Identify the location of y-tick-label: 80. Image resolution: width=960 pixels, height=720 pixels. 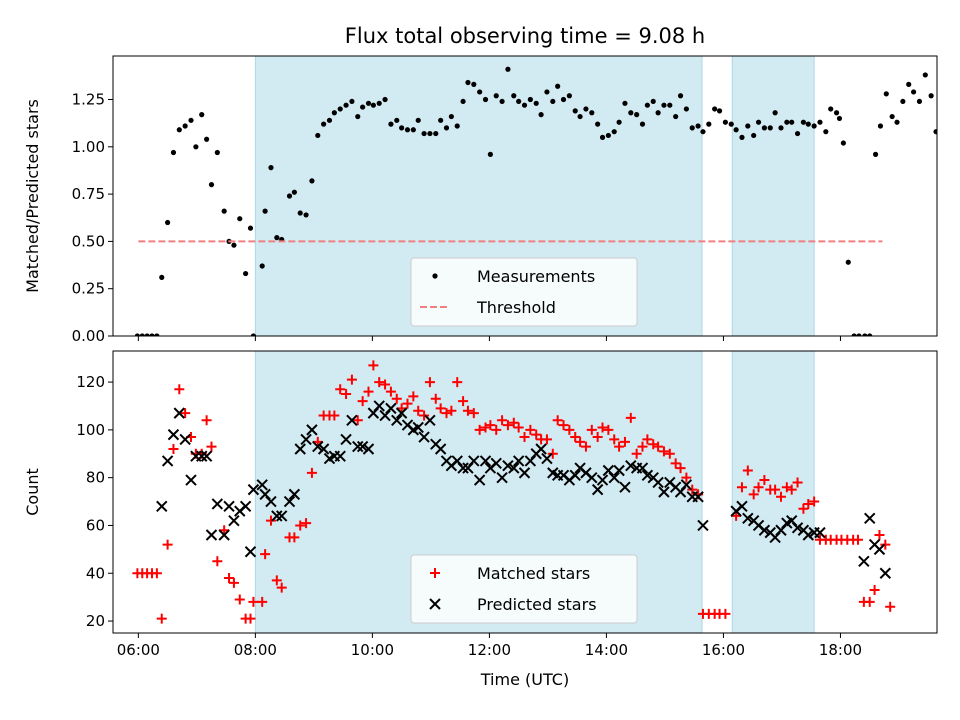
(95, 478).